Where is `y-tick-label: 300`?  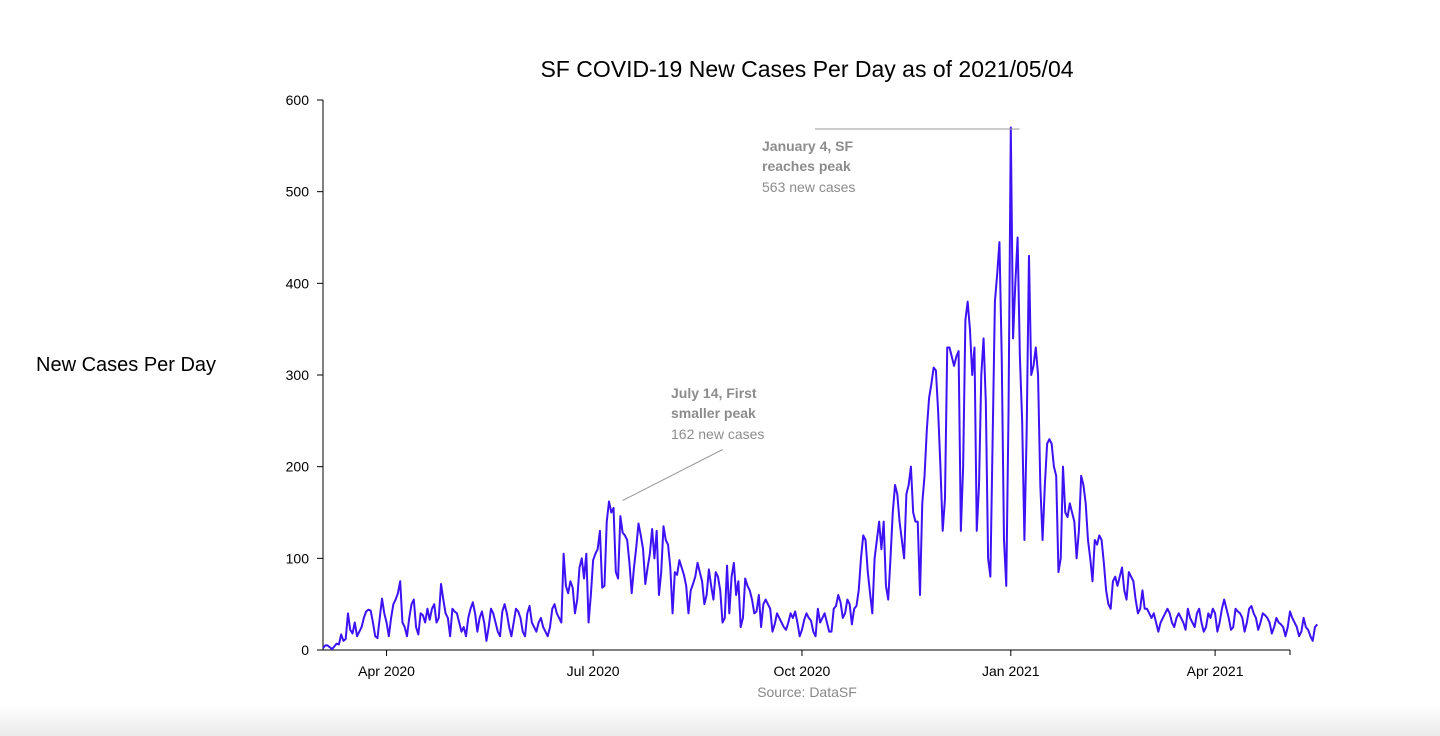 y-tick-label: 300 is located at coordinates (298, 375).